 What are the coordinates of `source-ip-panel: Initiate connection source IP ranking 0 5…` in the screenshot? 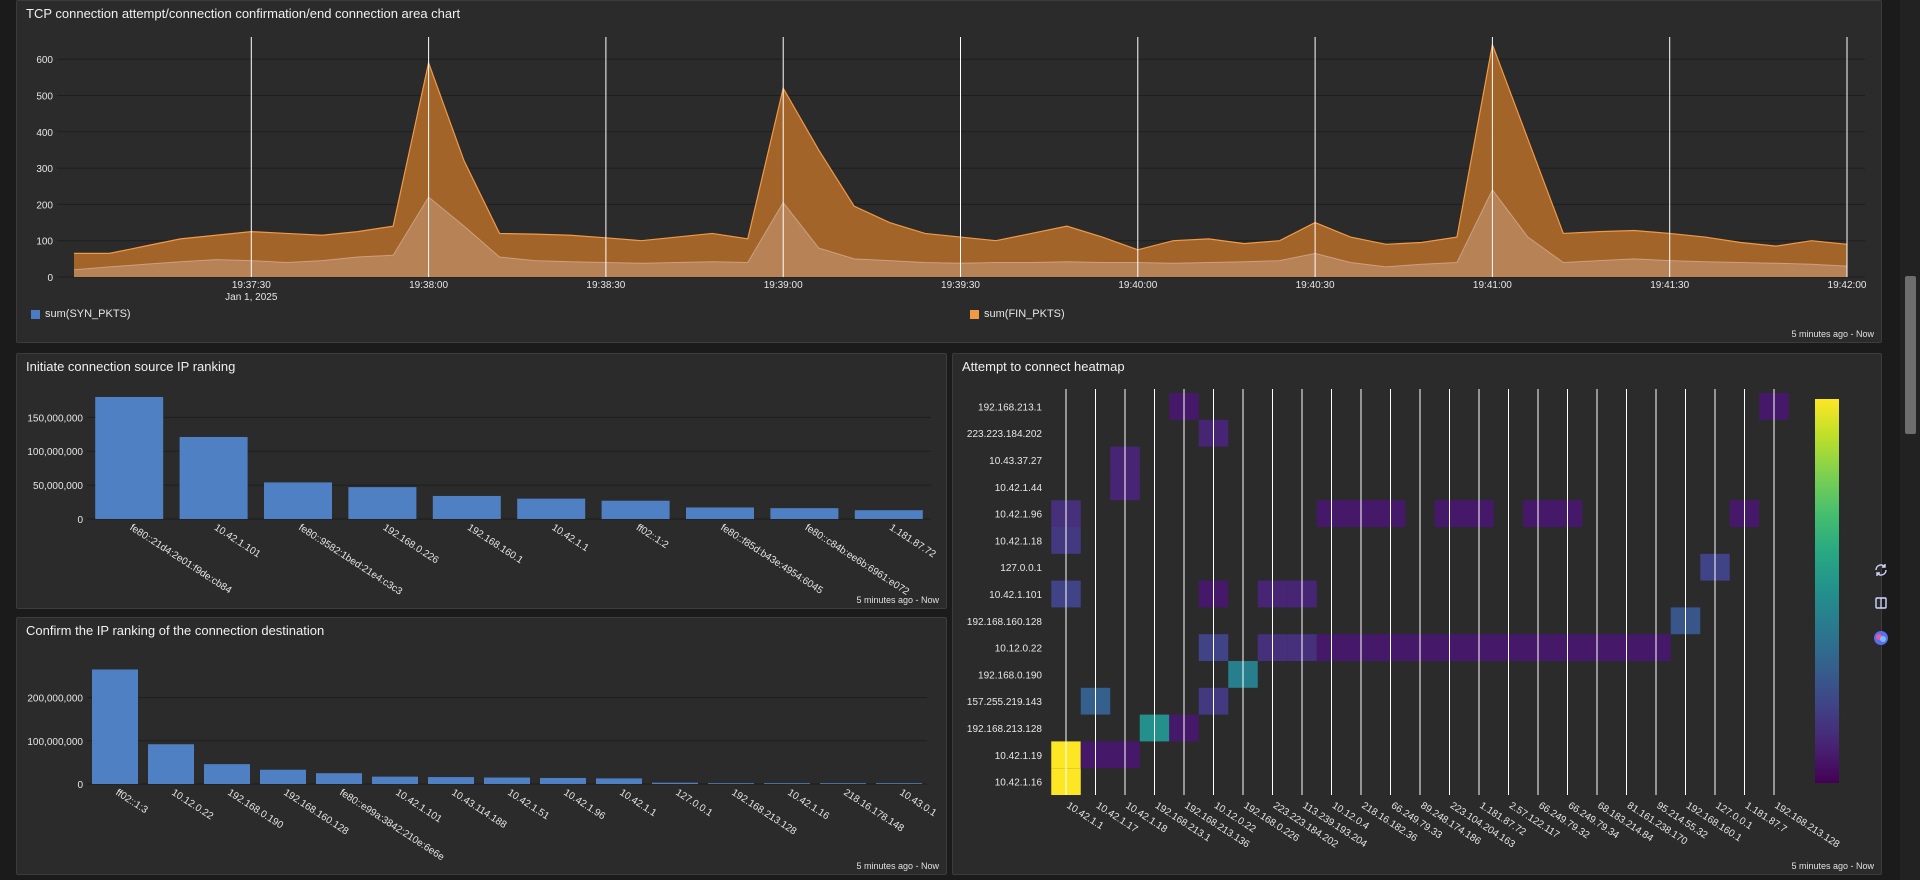 It's located at (481, 481).